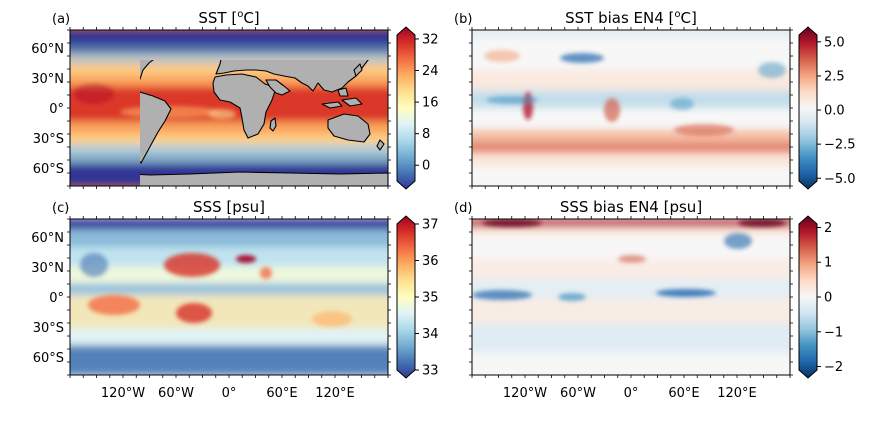 The height and width of the screenshot is (425, 874). Describe the element at coordinates (828, 228) in the screenshot. I see `colorbar-tick-label: 2` at that location.